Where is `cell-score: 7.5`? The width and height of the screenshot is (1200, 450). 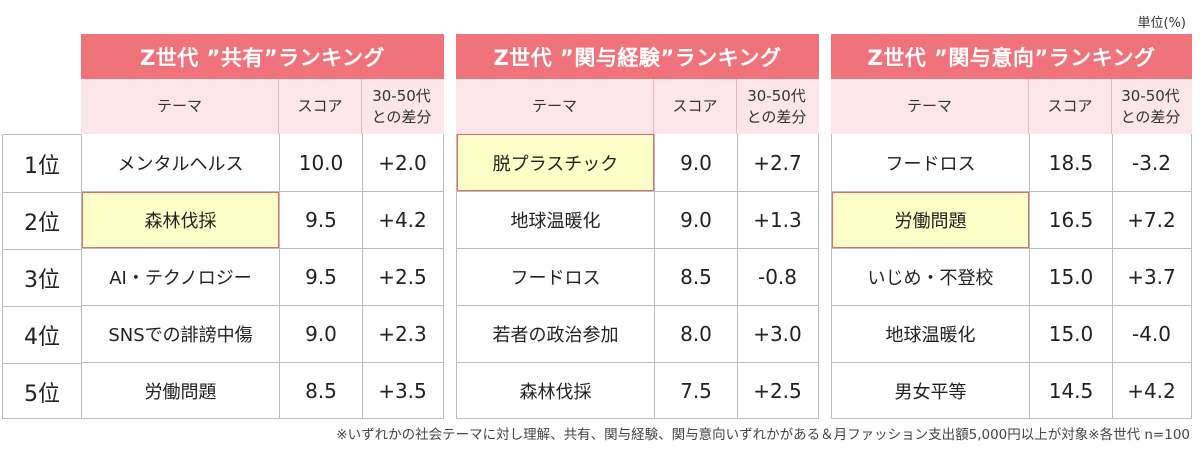
cell-score: 7.5 is located at coordinates (695, 391).